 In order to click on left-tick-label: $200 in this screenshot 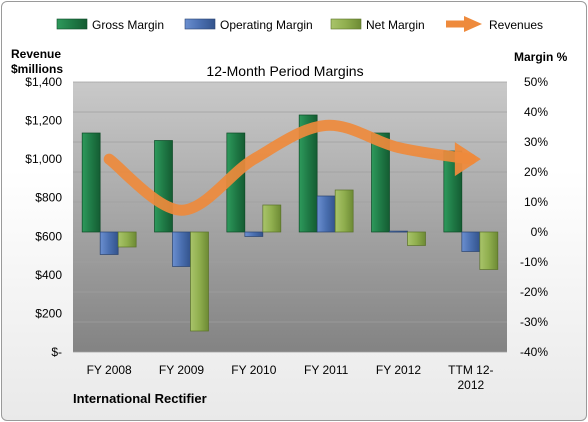, I will do `click(48, 313)`.